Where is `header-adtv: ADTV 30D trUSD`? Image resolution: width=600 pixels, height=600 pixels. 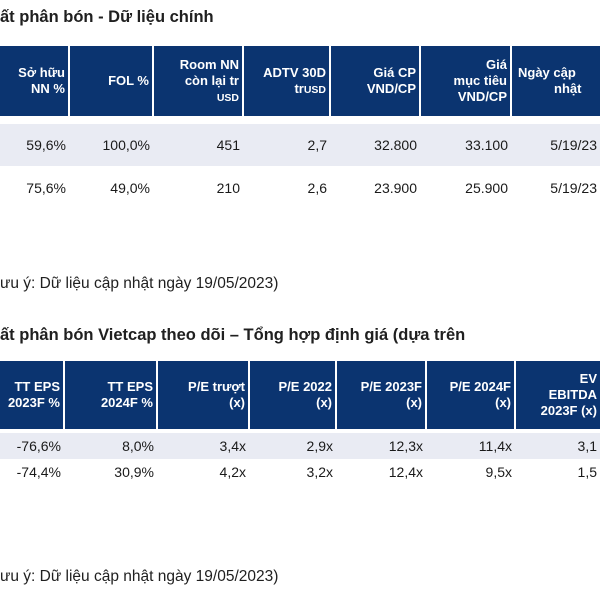
header-adtv: ADTV 30D trUSD is located at coordinates (287, 81).